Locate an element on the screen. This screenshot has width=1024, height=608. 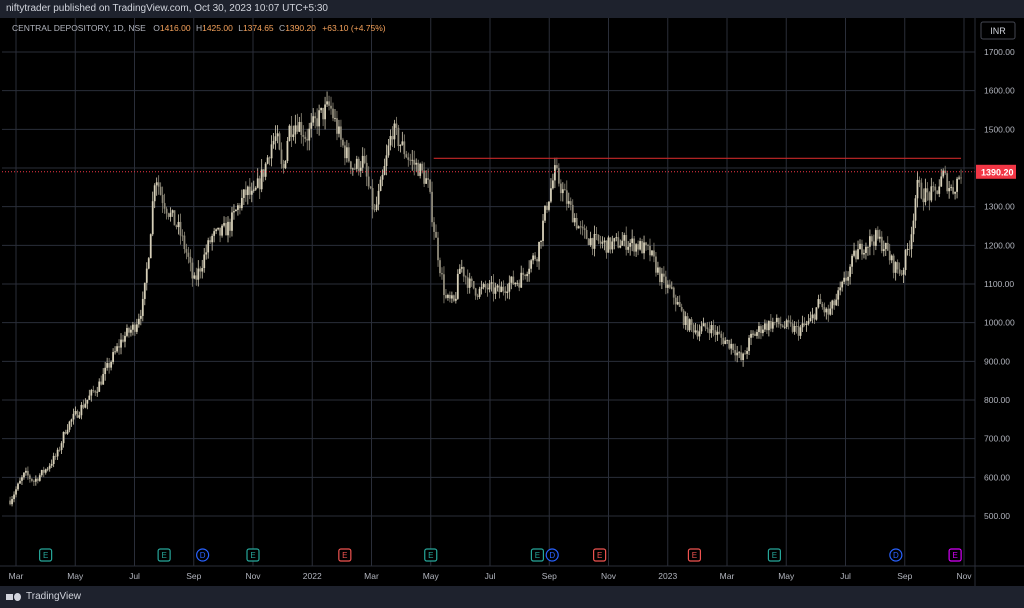
currency-badge-box is located at coordinates (998, 30).